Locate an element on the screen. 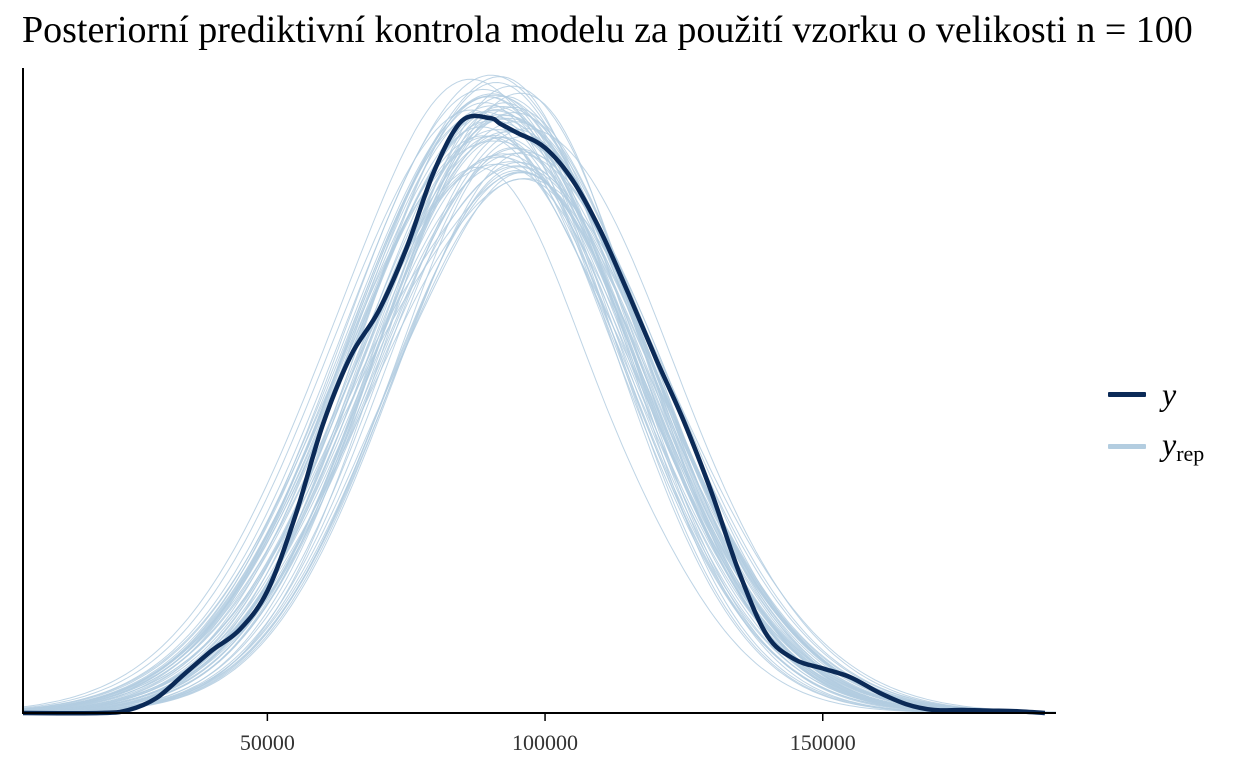  legend-item-yrep: yrep is located at coordinates (1156, 446).